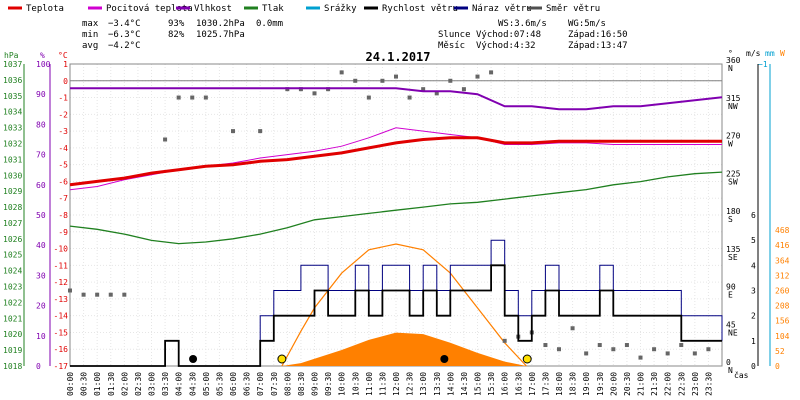 This screenshot has height=400, width=800. I want to click on time-tick-label: 09:00, so click(315, 384).